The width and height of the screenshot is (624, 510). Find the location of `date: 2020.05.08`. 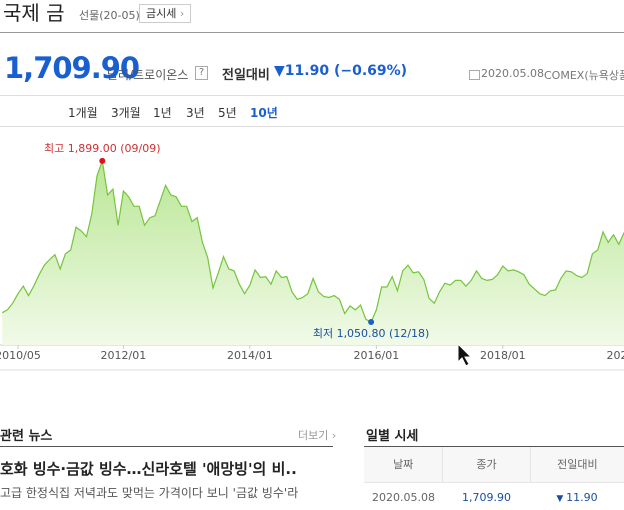

date: 2020.05.08 is located at coordinates (512, 73).